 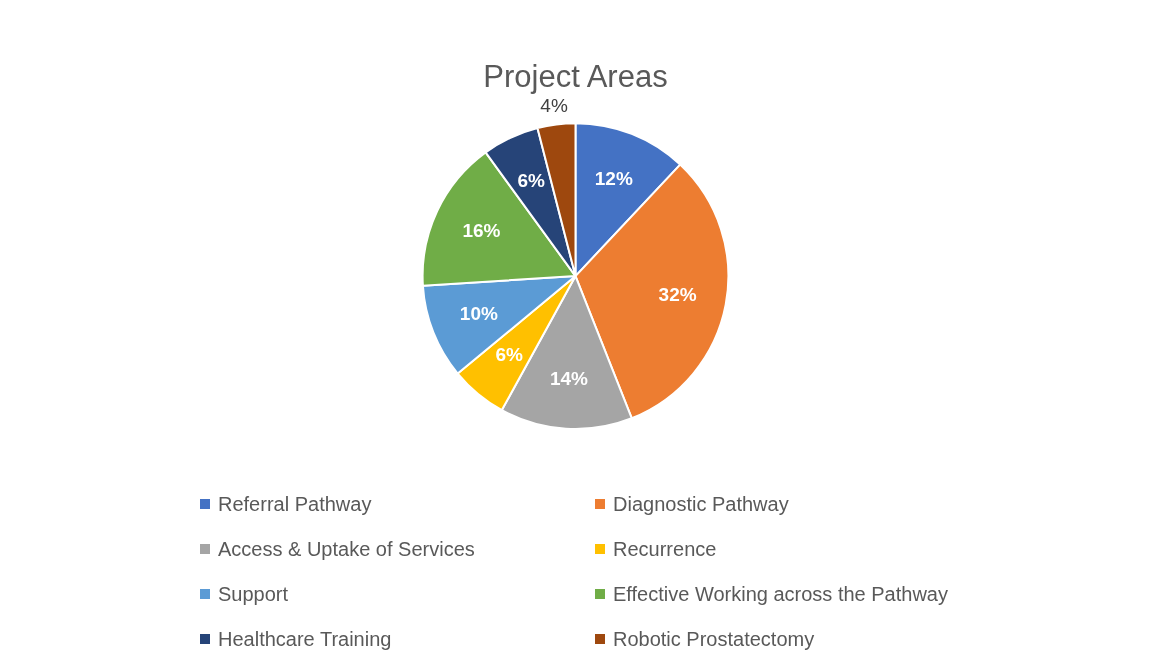 I want to click on data-label: 4%, so click(x=554, y=105).